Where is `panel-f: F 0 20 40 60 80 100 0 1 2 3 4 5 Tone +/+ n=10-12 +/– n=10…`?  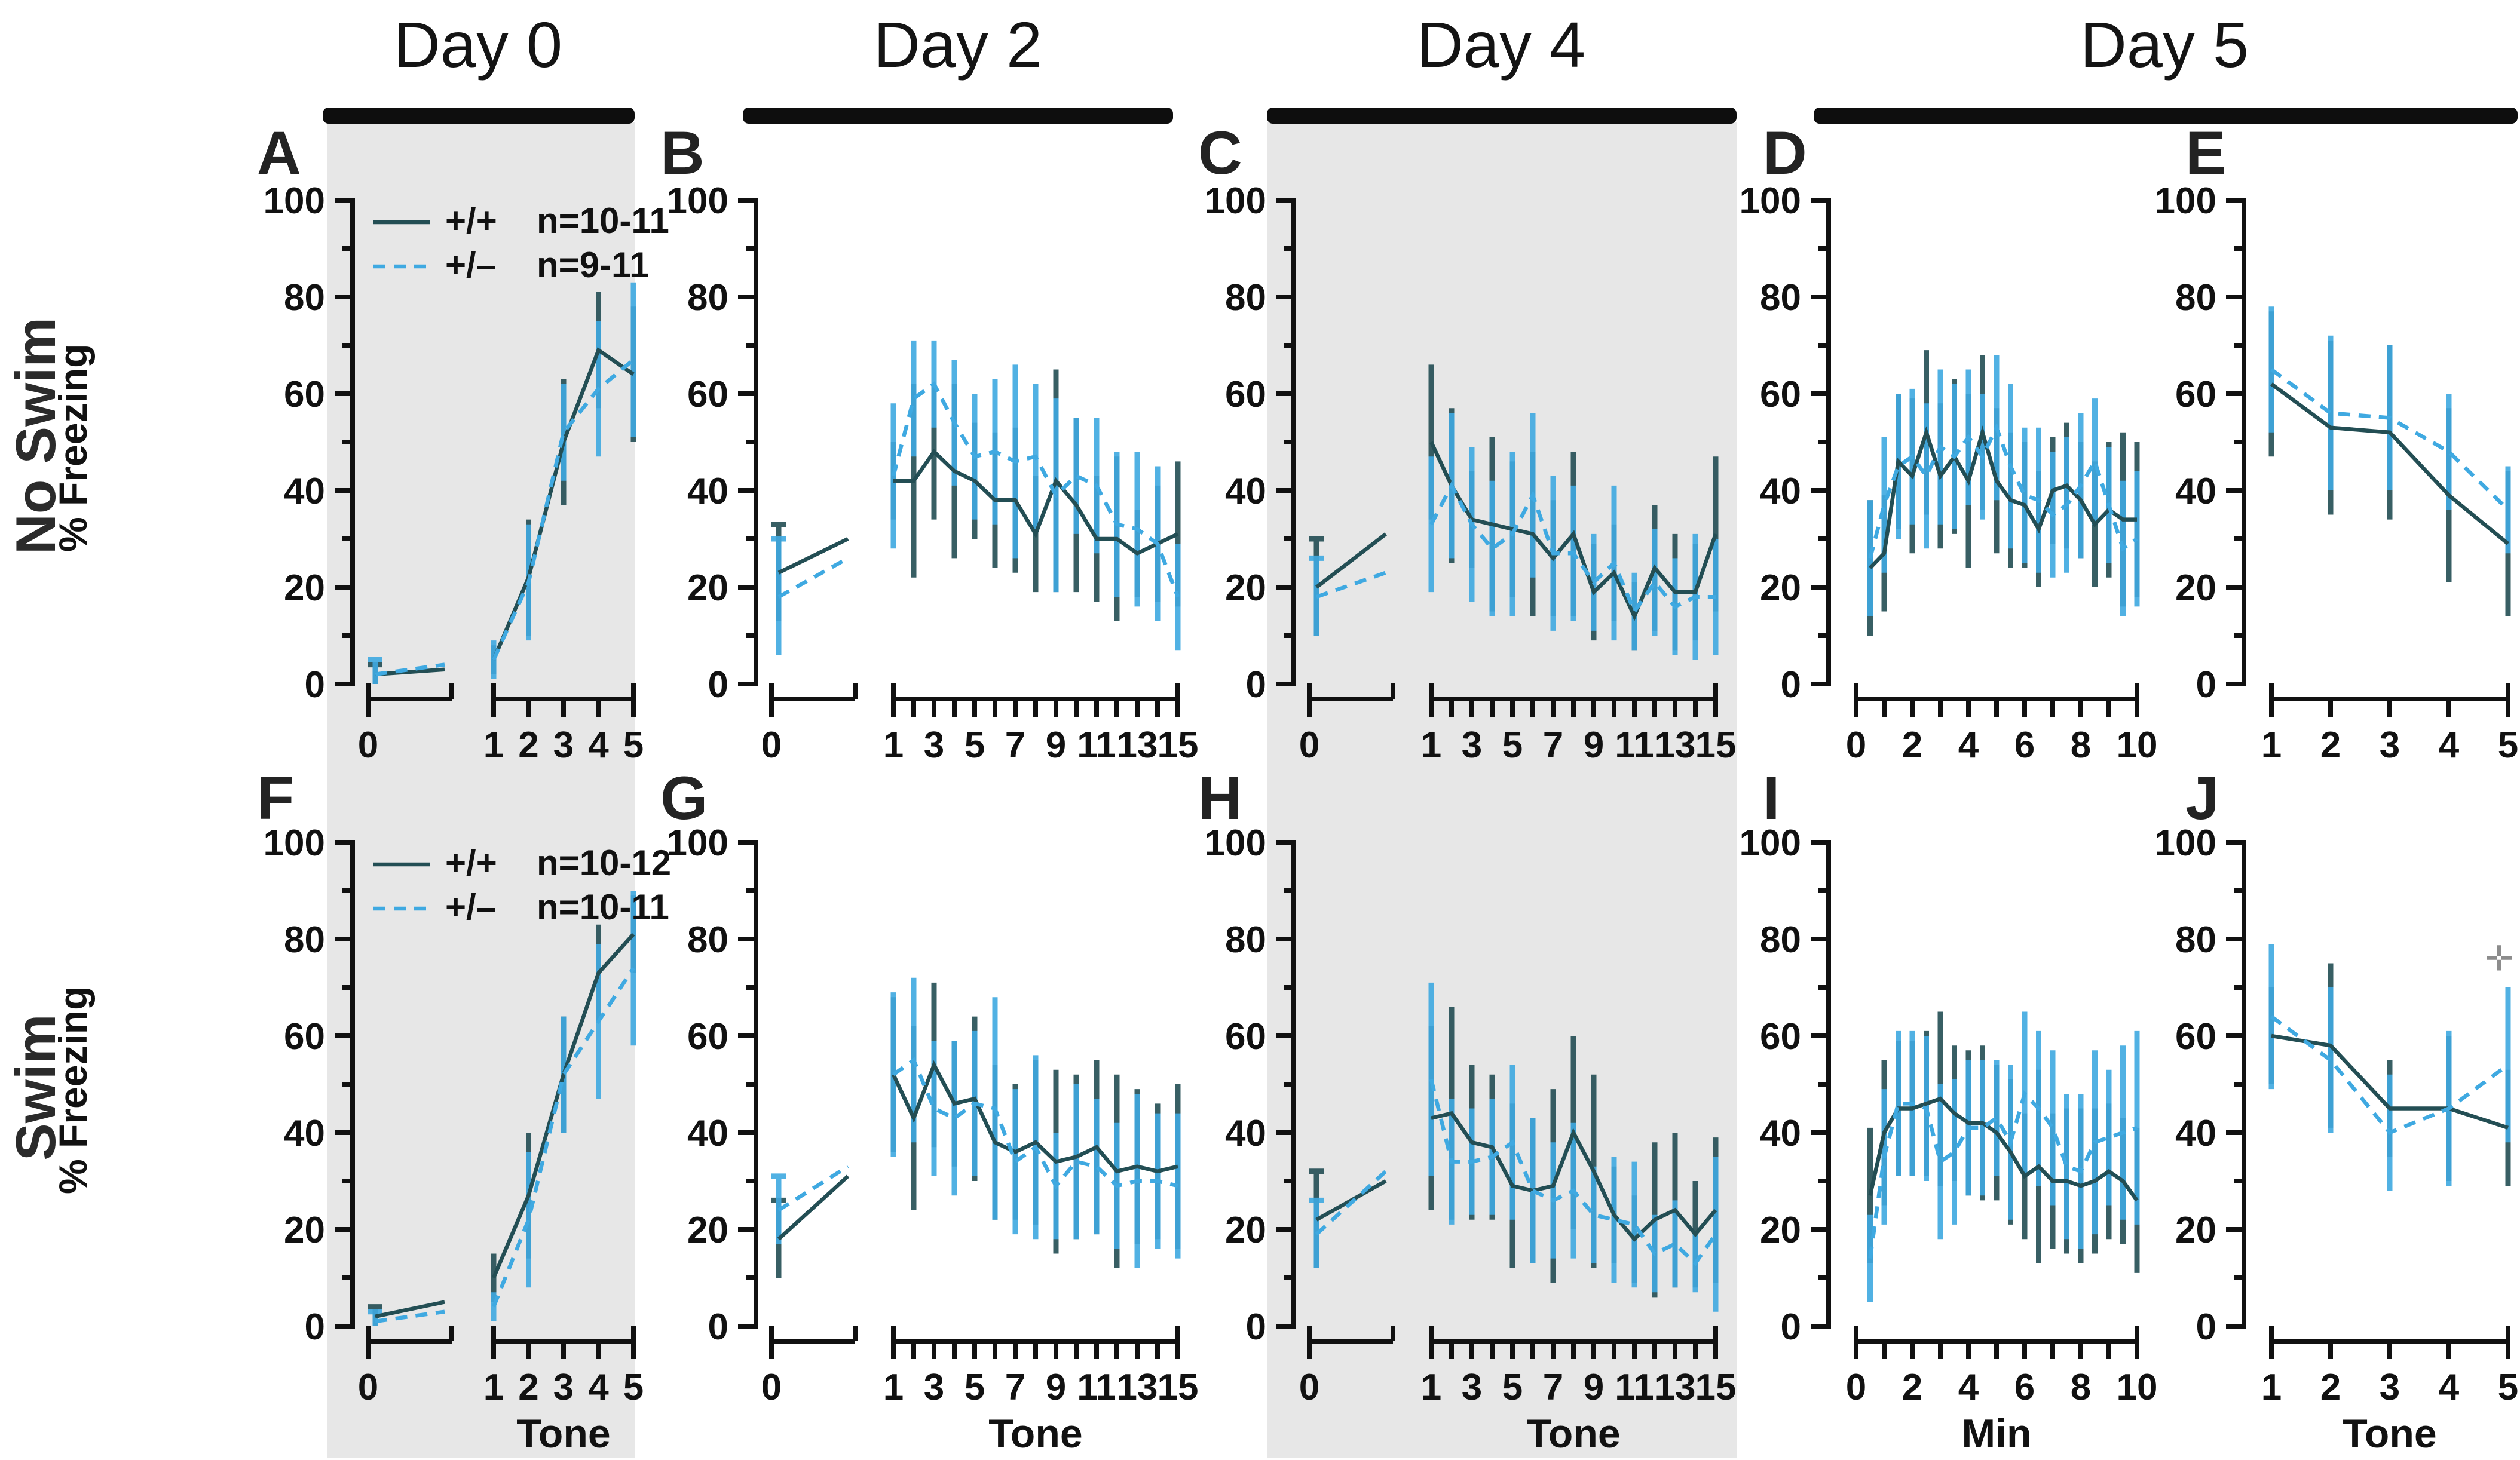
panel-f: F 0 20 40 60 80 100 0 1 2 3 4 5 Tone +/+ n=10-12 +/– n=10… is located at coordinates (461, 1114).